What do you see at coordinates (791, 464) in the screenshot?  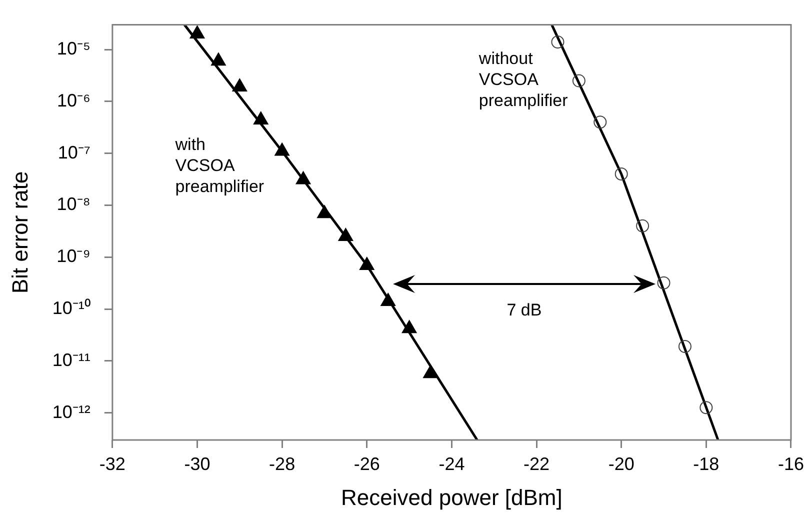 I see `x-tick-label: -16` at bounding box center [791, 464].